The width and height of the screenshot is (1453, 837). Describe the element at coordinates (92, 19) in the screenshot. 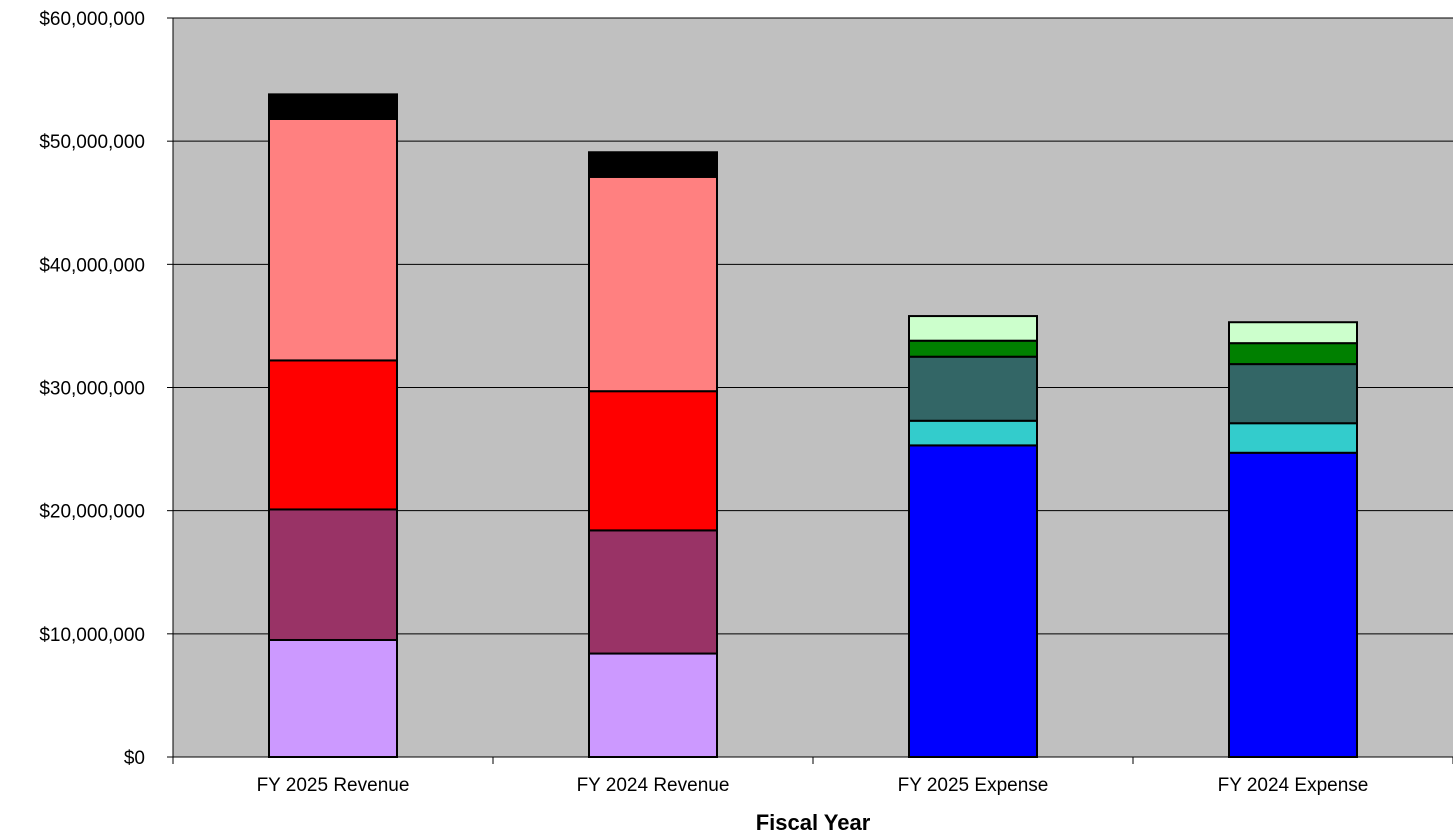

I see `y-tick-label: $60,000,000` at that location.